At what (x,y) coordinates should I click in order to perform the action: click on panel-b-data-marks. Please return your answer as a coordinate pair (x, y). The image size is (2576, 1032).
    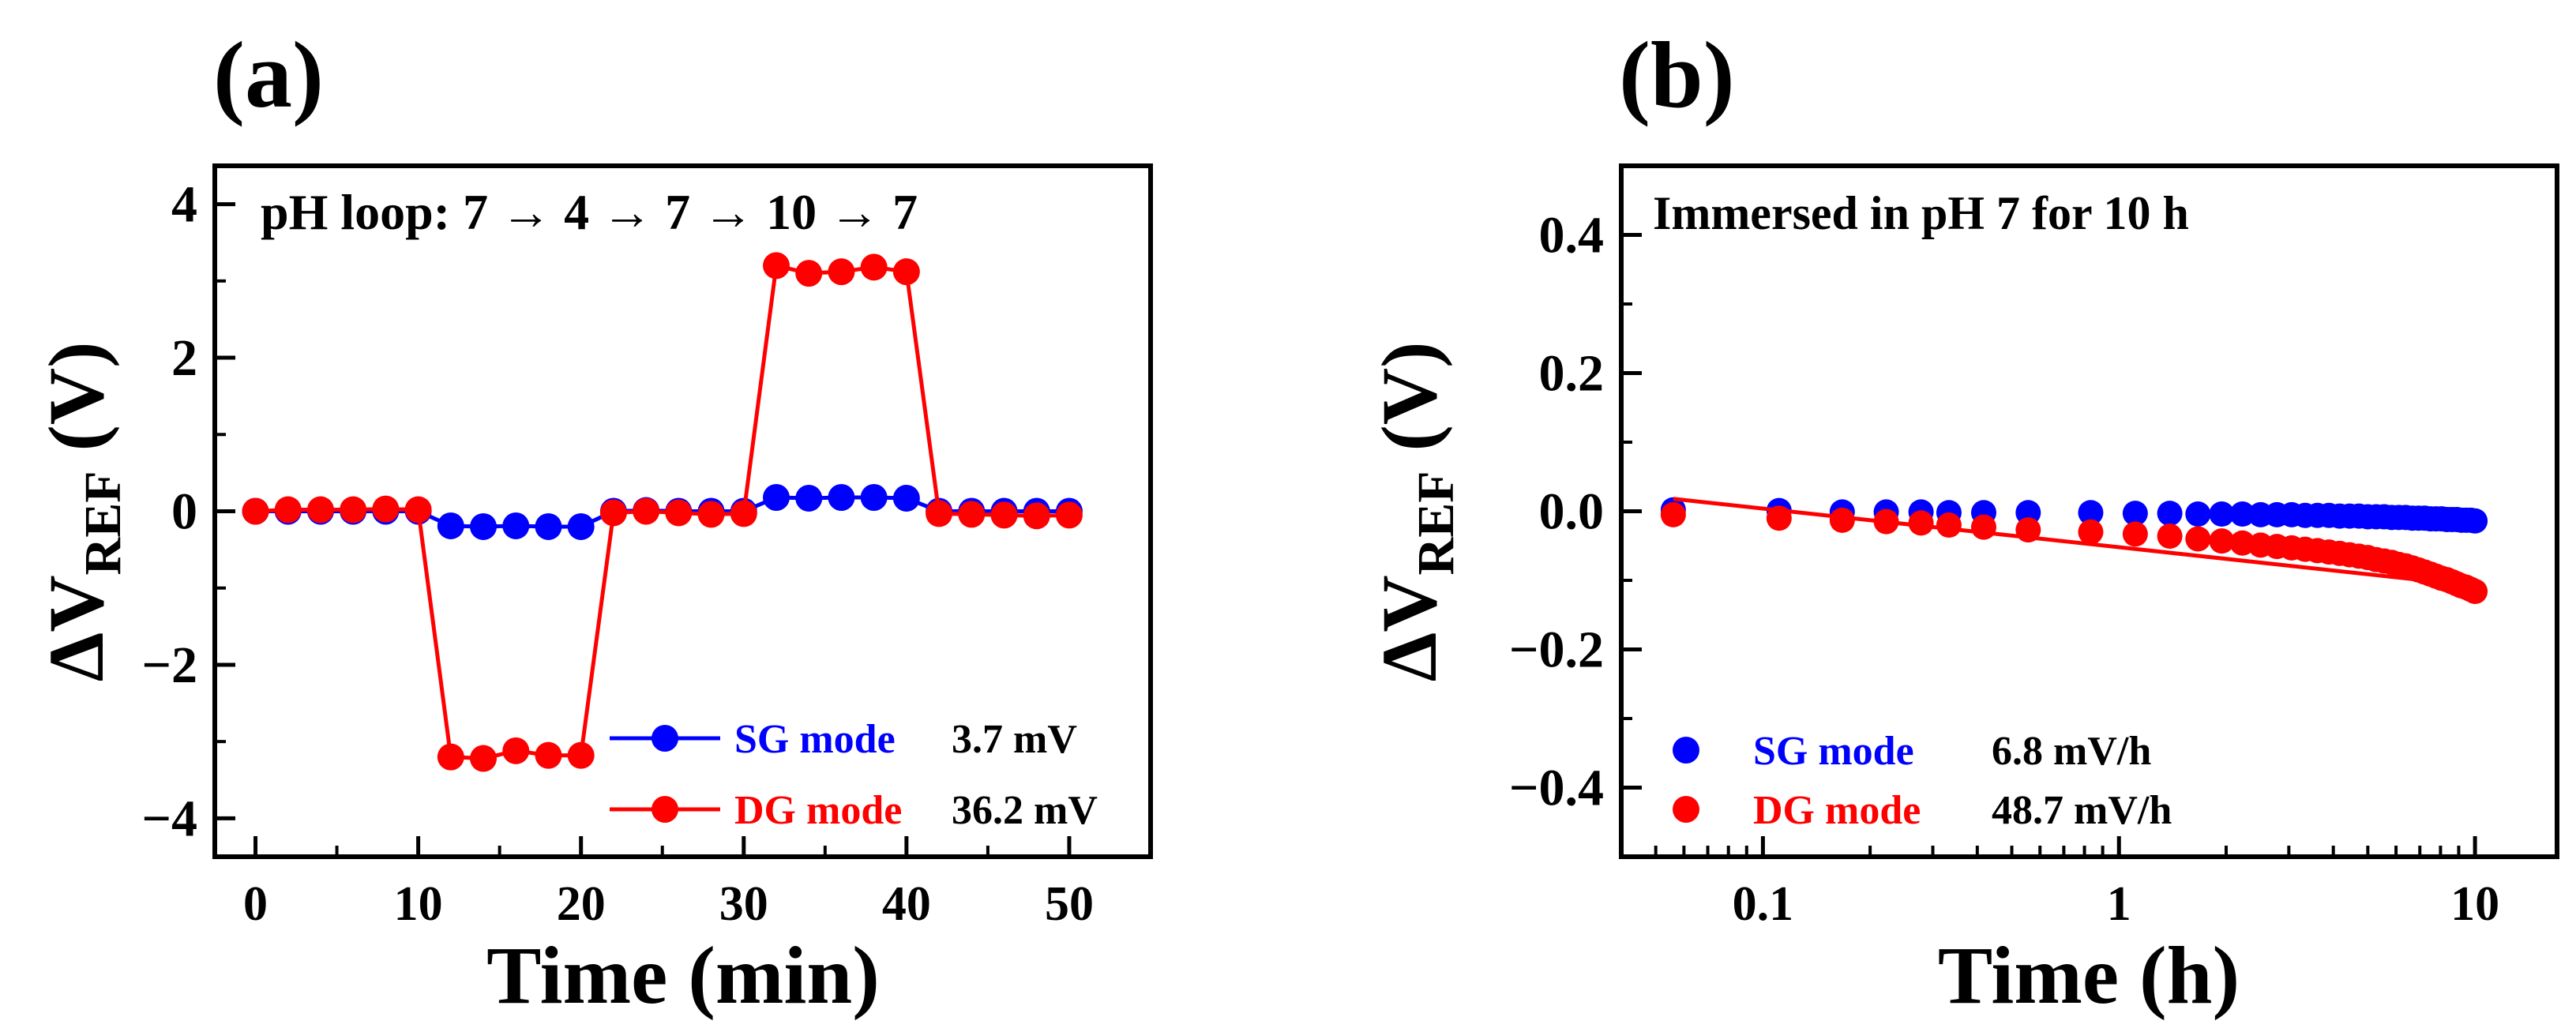
    Looking at the image, I should click on (2074, 550).